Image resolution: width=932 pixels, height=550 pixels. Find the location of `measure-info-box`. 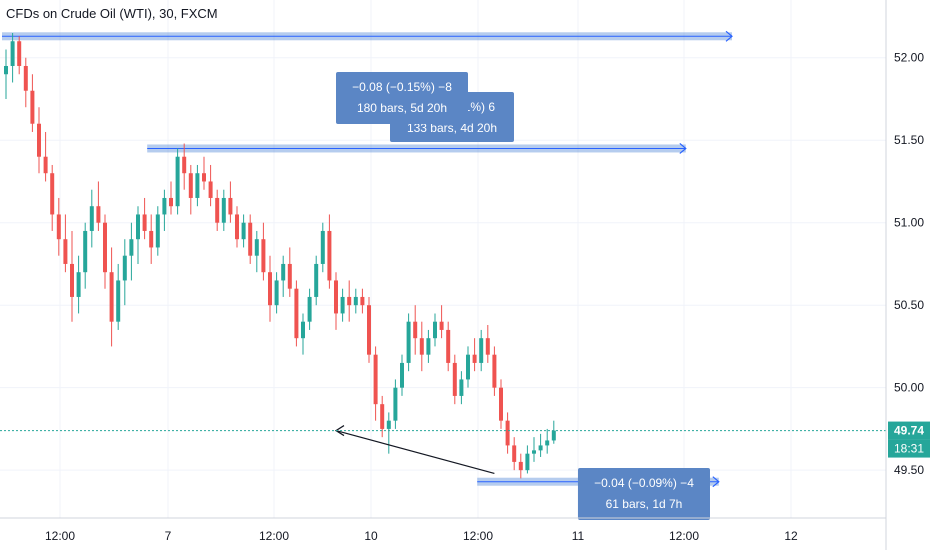

measure-info-box is located at coordinates (644, 494).